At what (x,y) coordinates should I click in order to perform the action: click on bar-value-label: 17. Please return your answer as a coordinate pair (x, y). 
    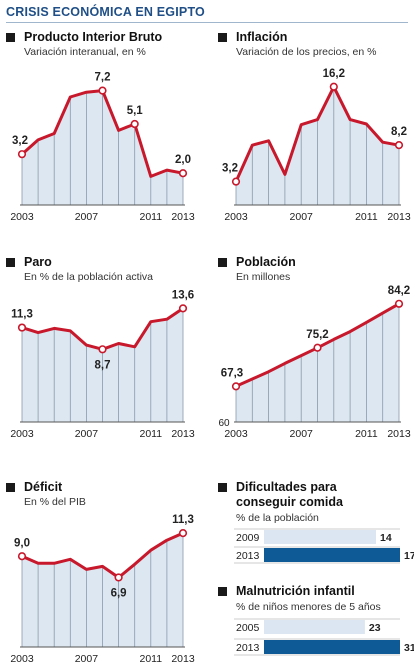
    Looking at the image, I should click on (409, 556).